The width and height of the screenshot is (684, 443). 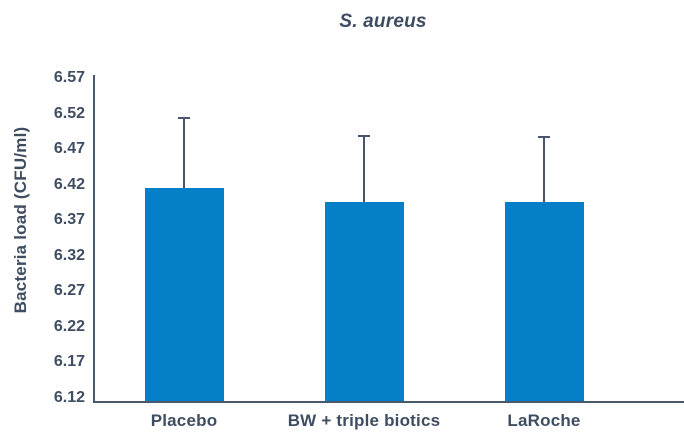 I want to click on y-tick-label: 6.32, so click(x=69, y=255).